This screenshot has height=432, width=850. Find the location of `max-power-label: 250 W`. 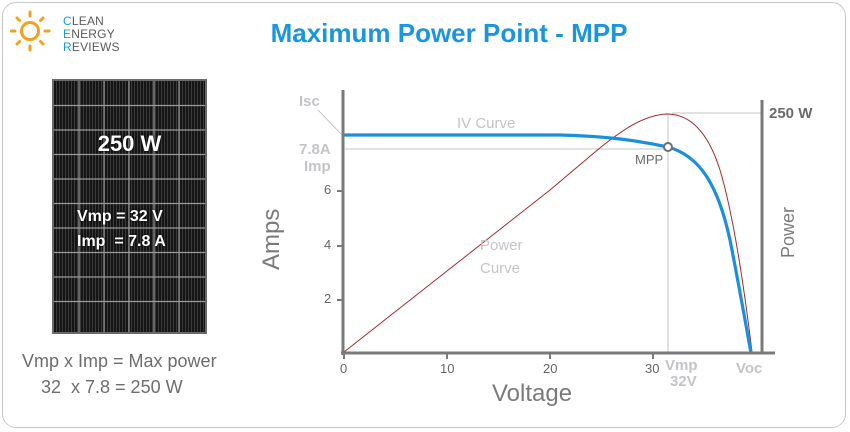

max-power-label: 250 W is located at coordinates (791, 113).